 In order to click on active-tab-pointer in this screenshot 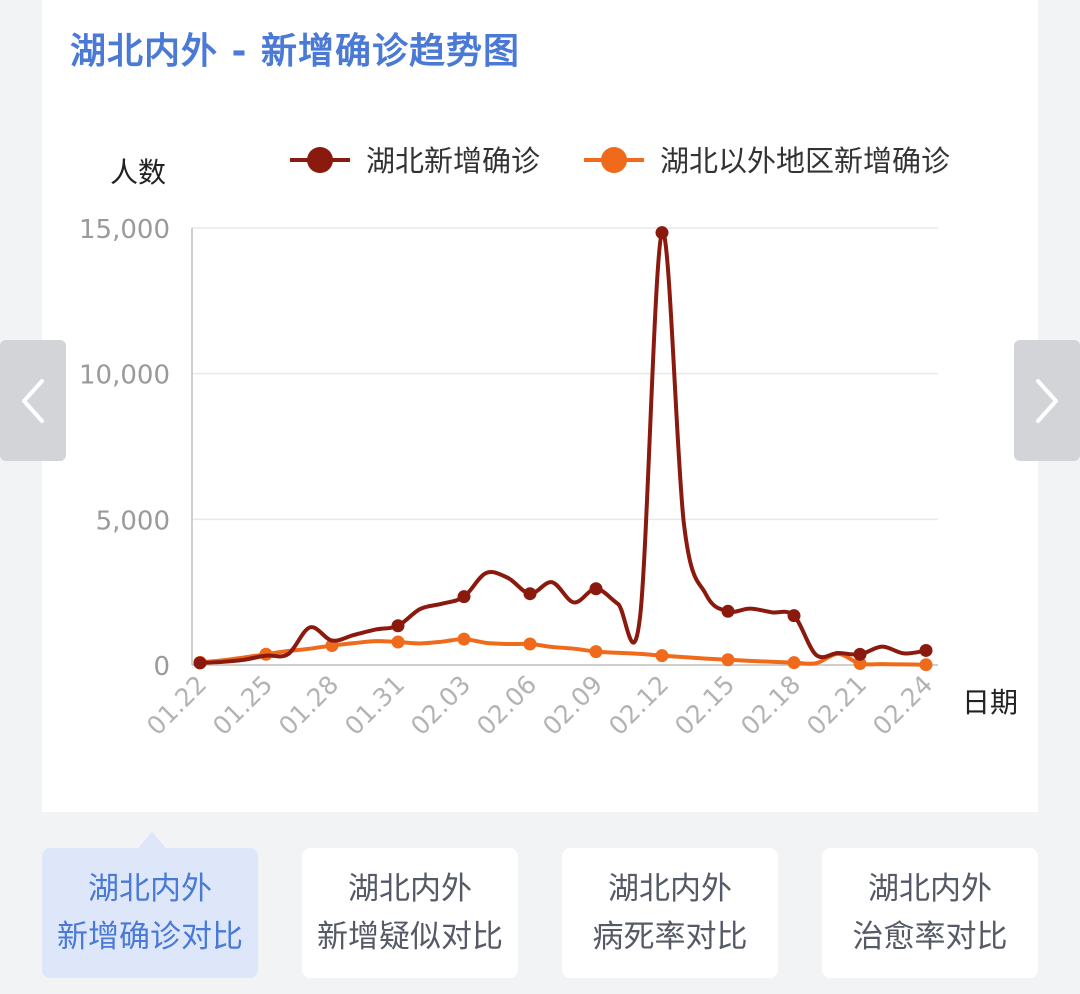, I will do `click(152, 840)`.